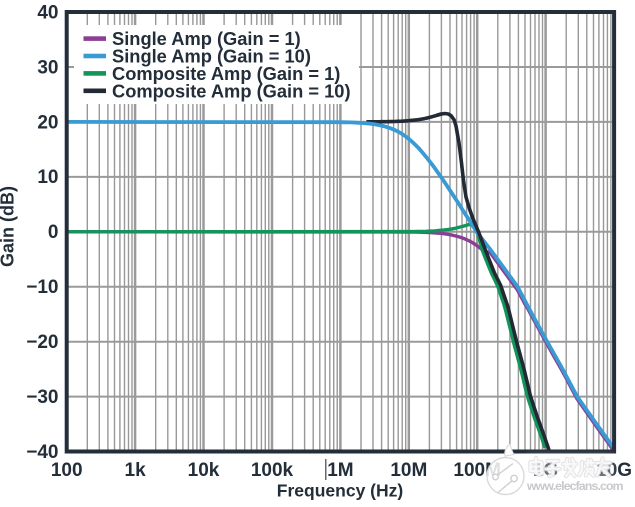 The image size is (635, 507). What do you see at coordinates (272, 470) in the screenshot?
I see `svg-text: 100k` at bounding box center [272, 470].